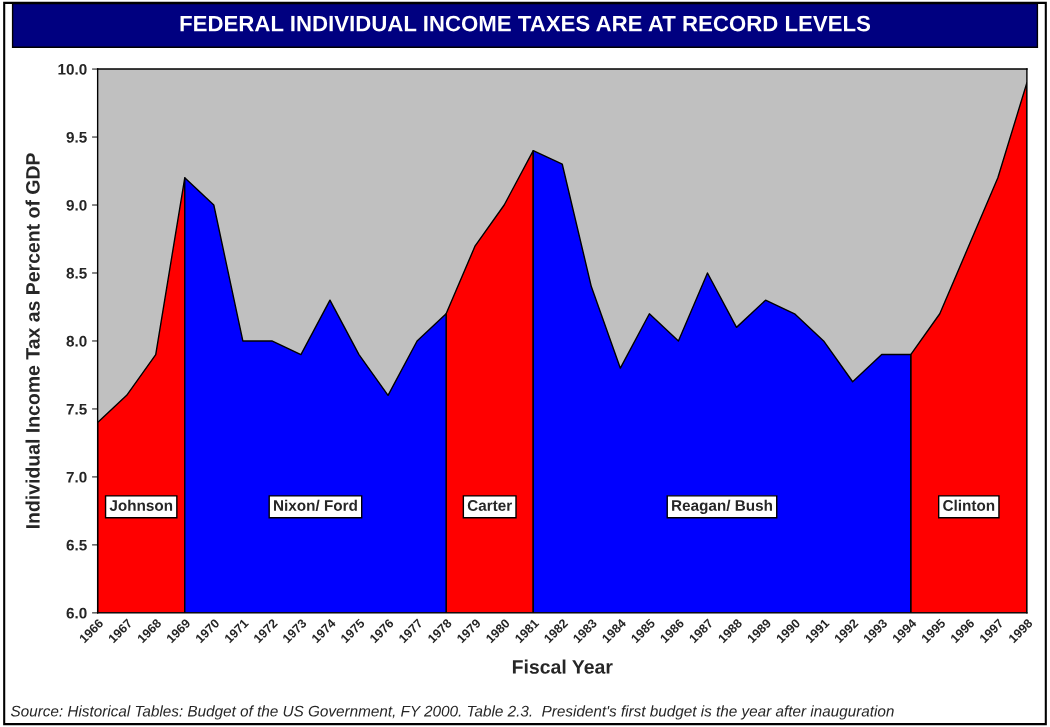 The image size is (1050, 727). What do you see at coordinates (76, 613) in the screenshot?
I see `y-tick-label: 6.0` at bounding box center [76, 613].